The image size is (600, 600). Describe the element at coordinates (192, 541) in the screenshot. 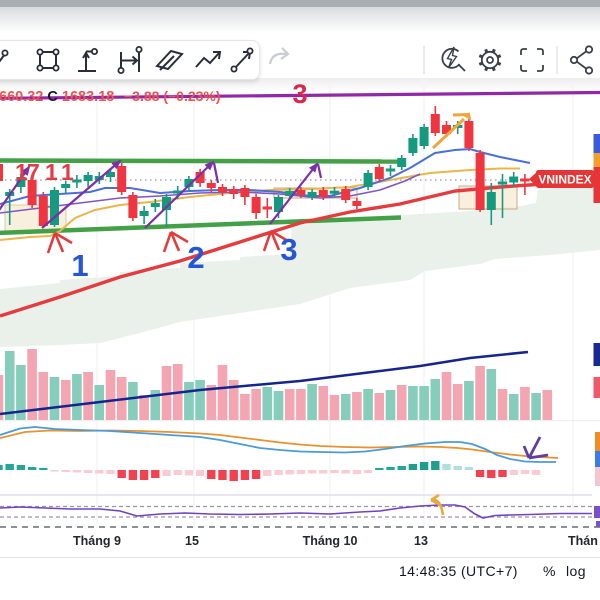

I see `svg-text: 15` at that location.